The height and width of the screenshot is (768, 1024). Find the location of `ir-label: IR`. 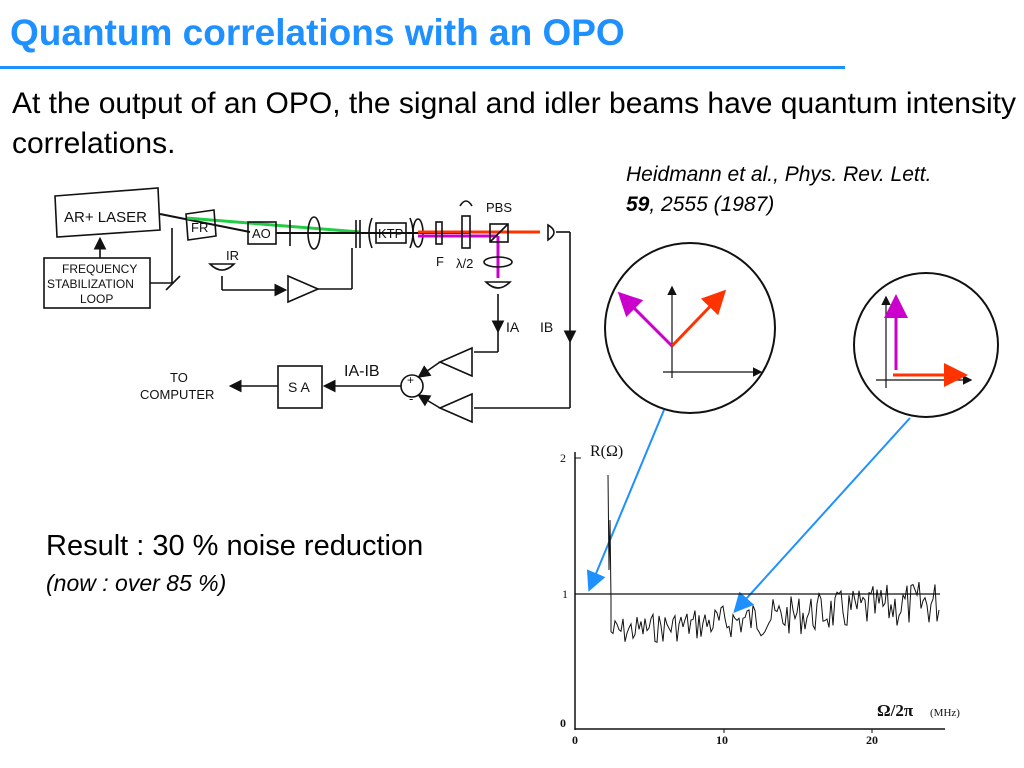

ir-label: IR is located at coordinates (232, 255).